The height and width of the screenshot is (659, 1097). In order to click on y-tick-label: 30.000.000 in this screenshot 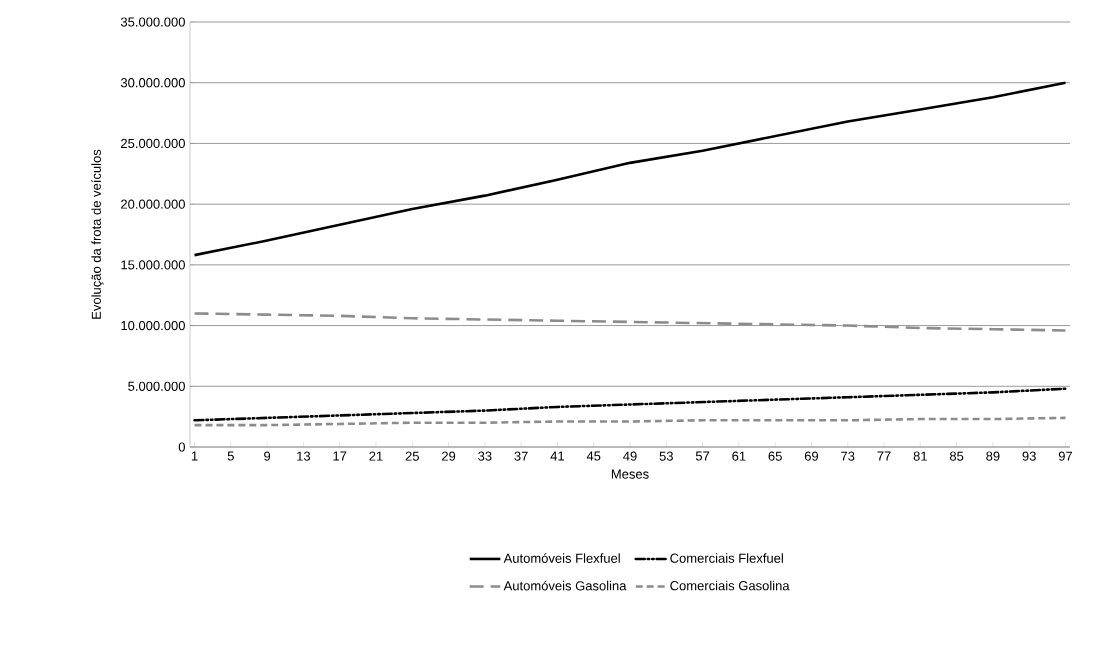, I will do `click(152, 83)`.